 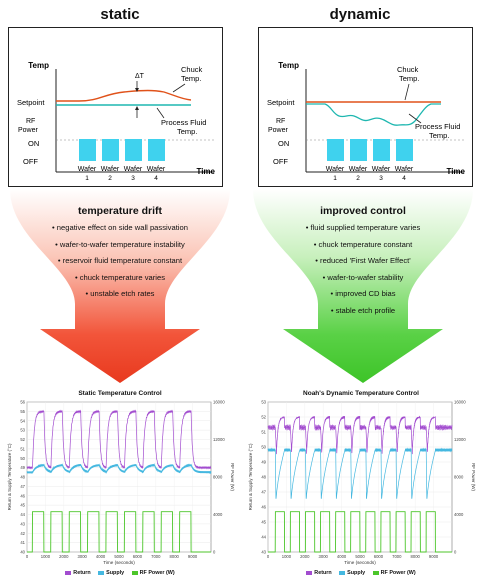 What do you see at coordinates (22, 411) in the screenshot?
I see `y-tick-label: 55` at bounding box center [22, 411].